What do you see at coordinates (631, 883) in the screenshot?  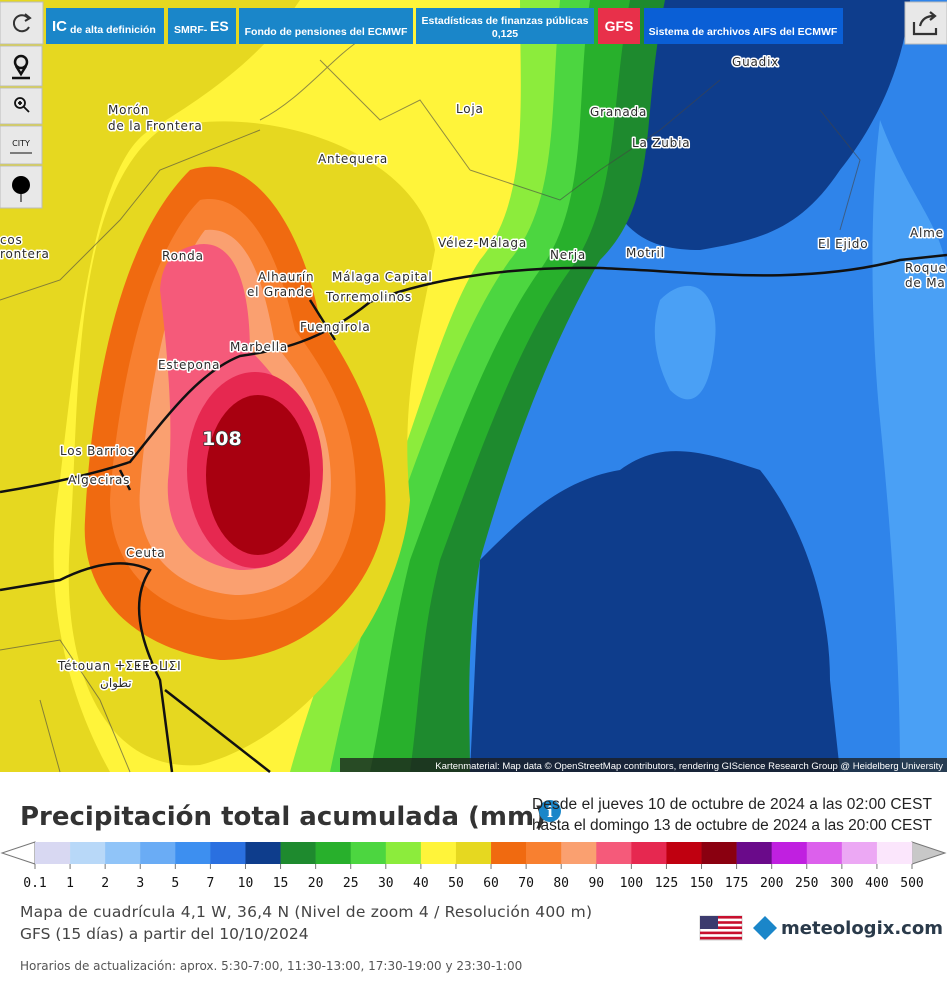 I see `legend-label: 100` at bounding box center [631, 883].